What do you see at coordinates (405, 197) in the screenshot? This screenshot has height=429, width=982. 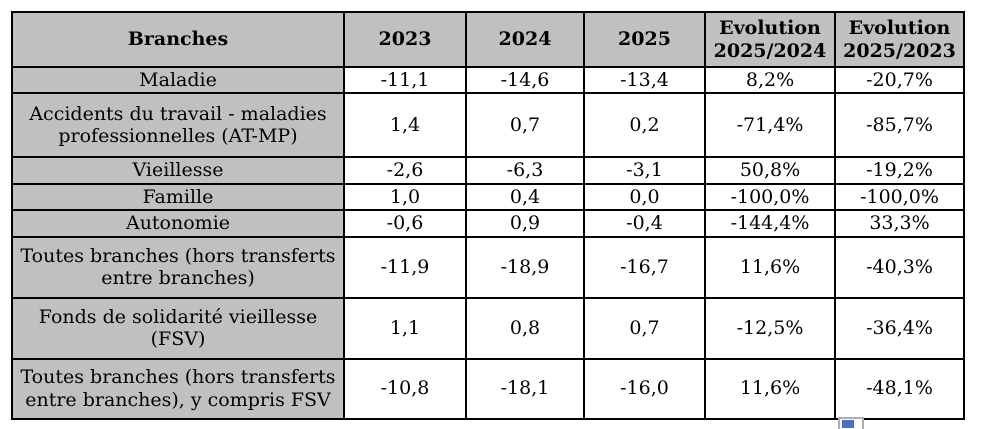 I see `value-2023-cell: 1,0` at bounding box center [405, 197].